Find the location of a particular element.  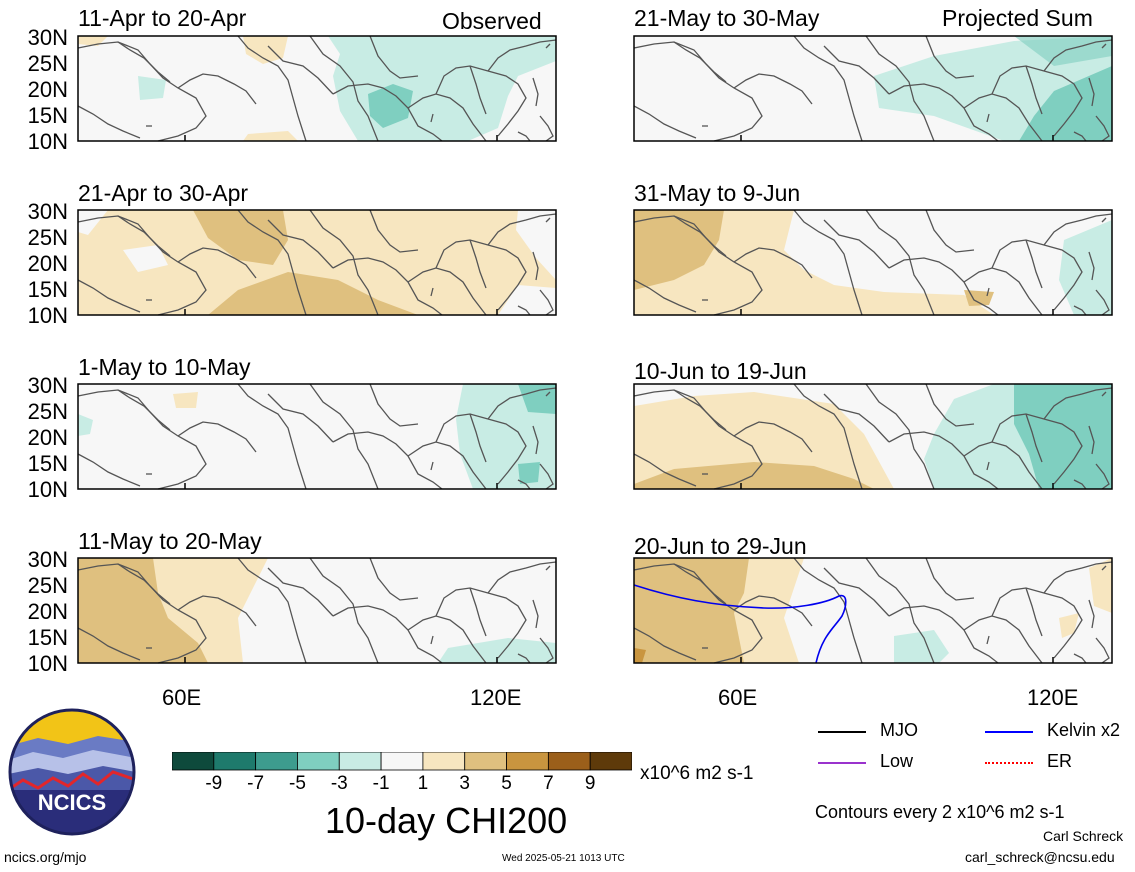

panel-title-7: 10-Jun to 19-Jun is located at coordinates (720, 371).